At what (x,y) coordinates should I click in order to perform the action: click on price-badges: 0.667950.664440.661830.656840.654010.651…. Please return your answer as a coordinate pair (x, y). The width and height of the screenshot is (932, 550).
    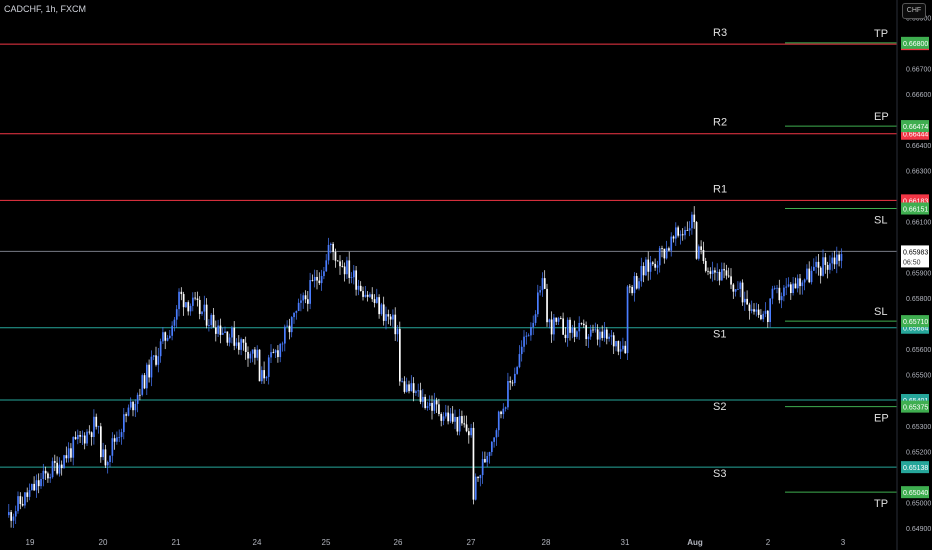
    Looking at the image, I should click on (915, 267).